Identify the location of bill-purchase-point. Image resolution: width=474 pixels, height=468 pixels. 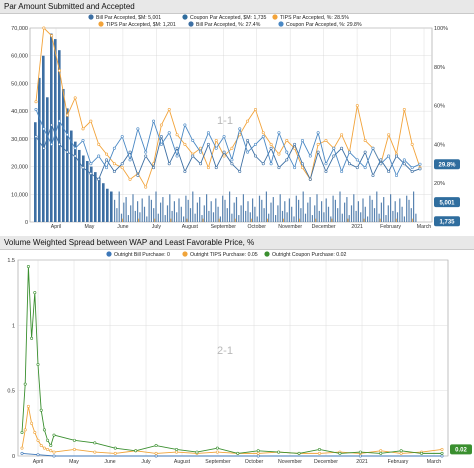
(38, 455).